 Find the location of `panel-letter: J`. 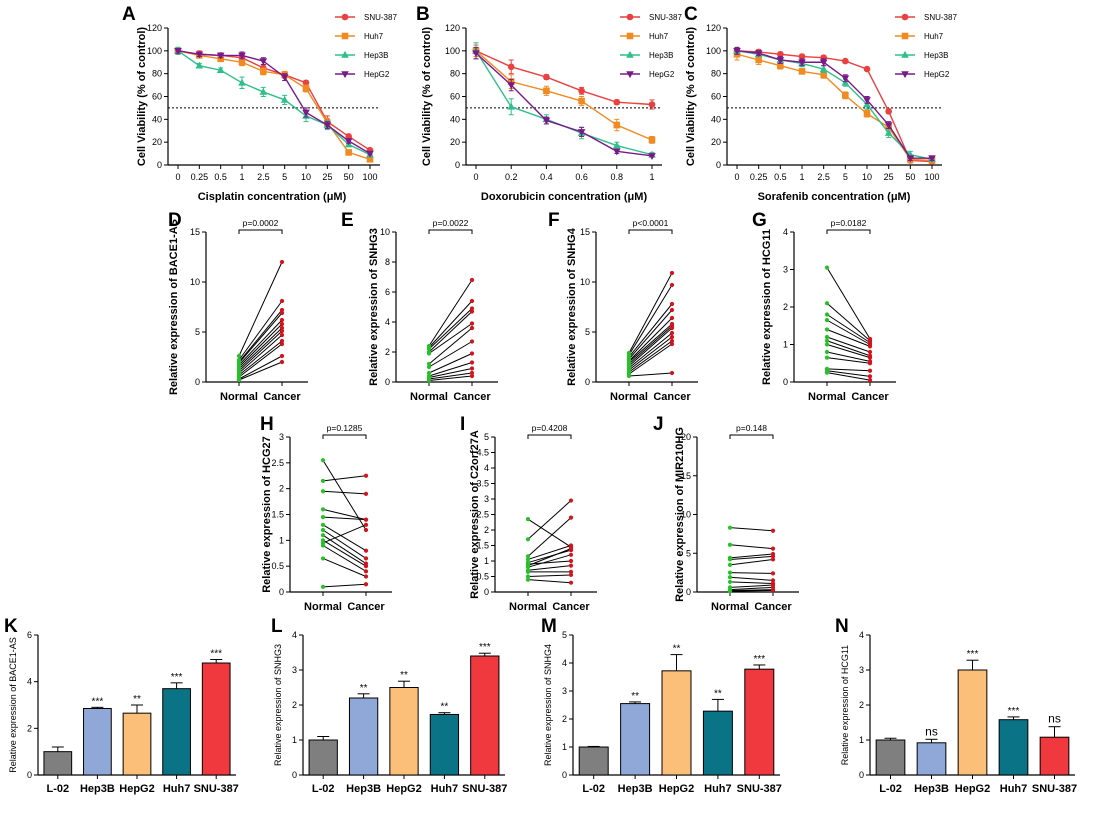

panel-letter: J is located at coordinates (658, 424).